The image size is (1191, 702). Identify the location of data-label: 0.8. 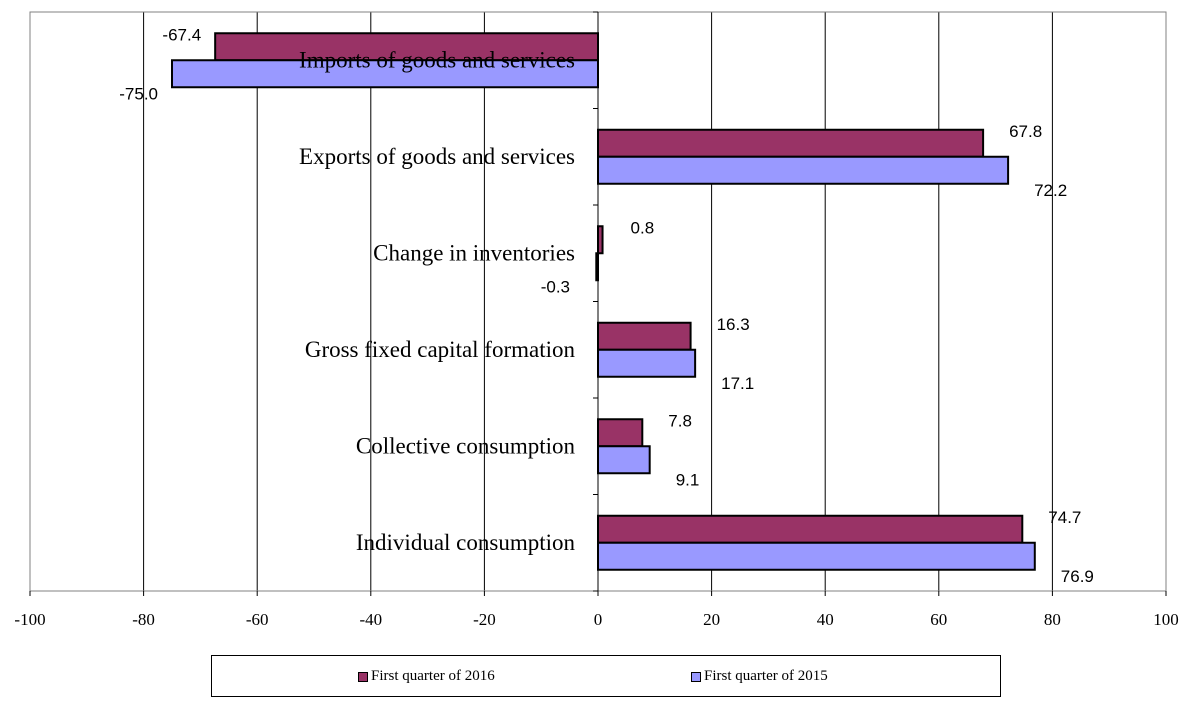
(643, 227).